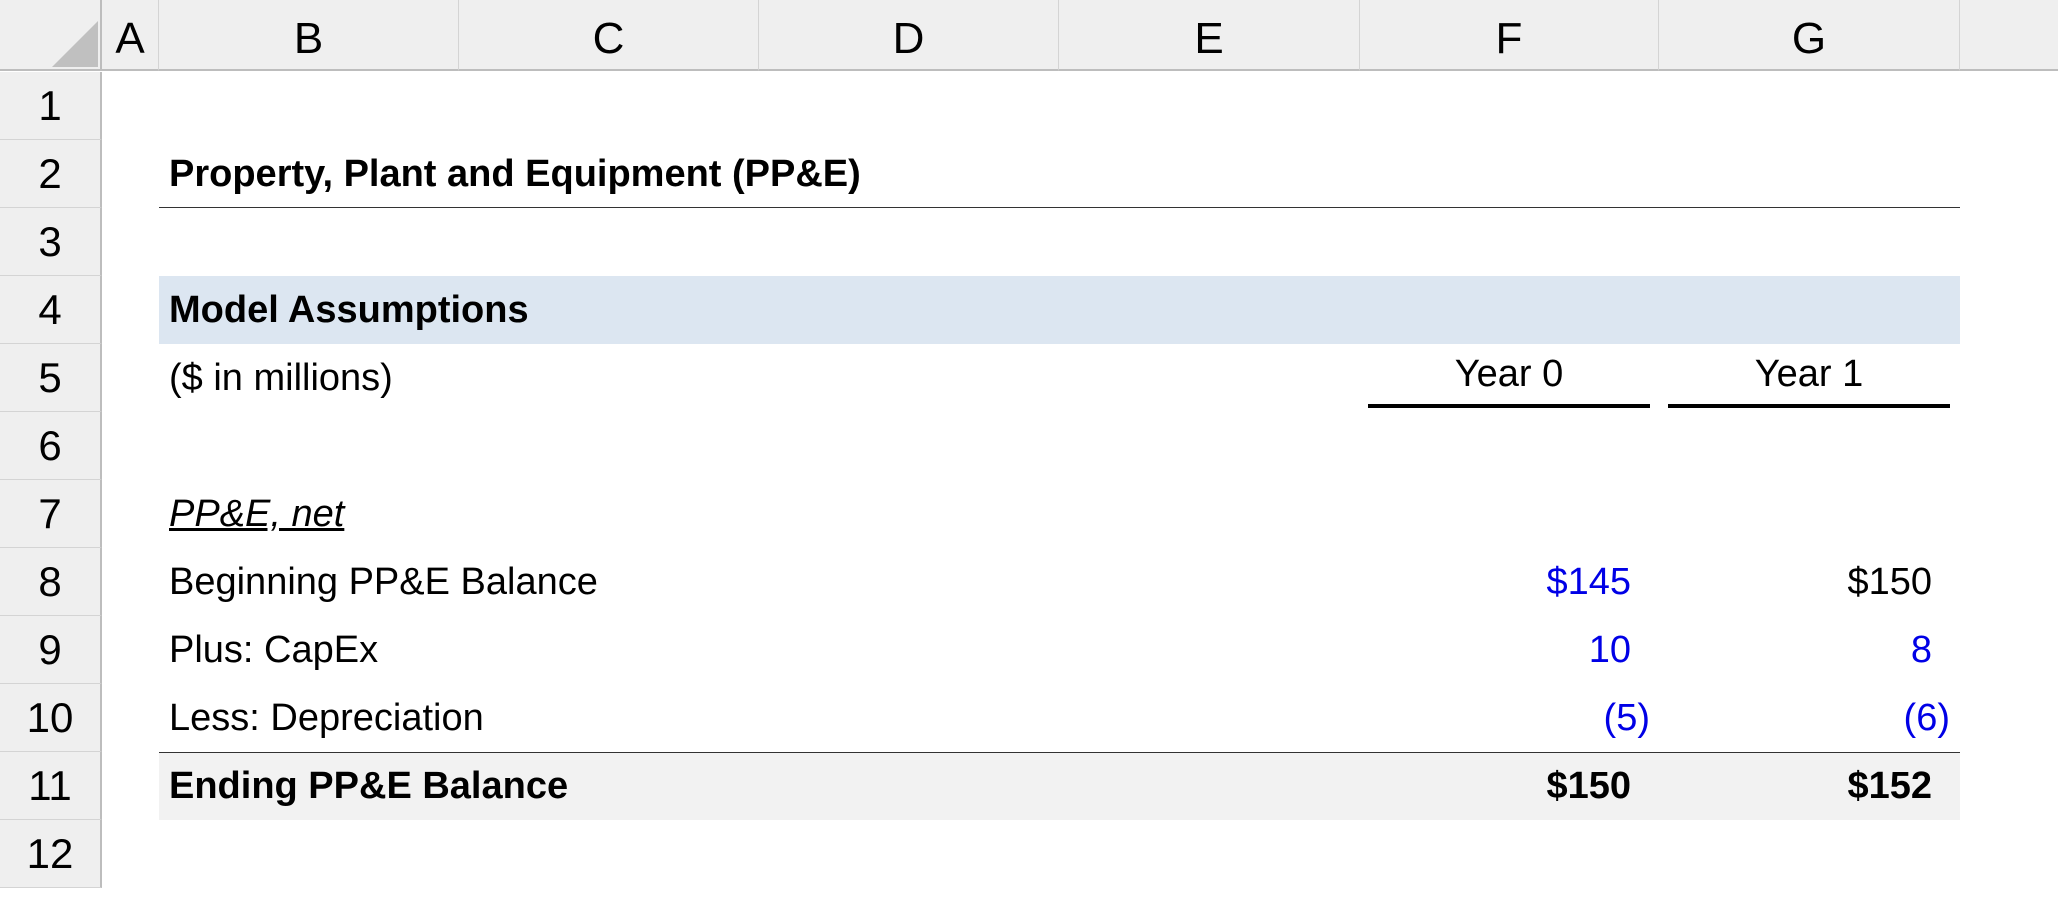 This screenshot has width=2058, height=902. What do you see at coordinates (326, 717) in the screenshot?
I see `depreciation-label: Less: Depreciation` at bounding box center [326, 717].